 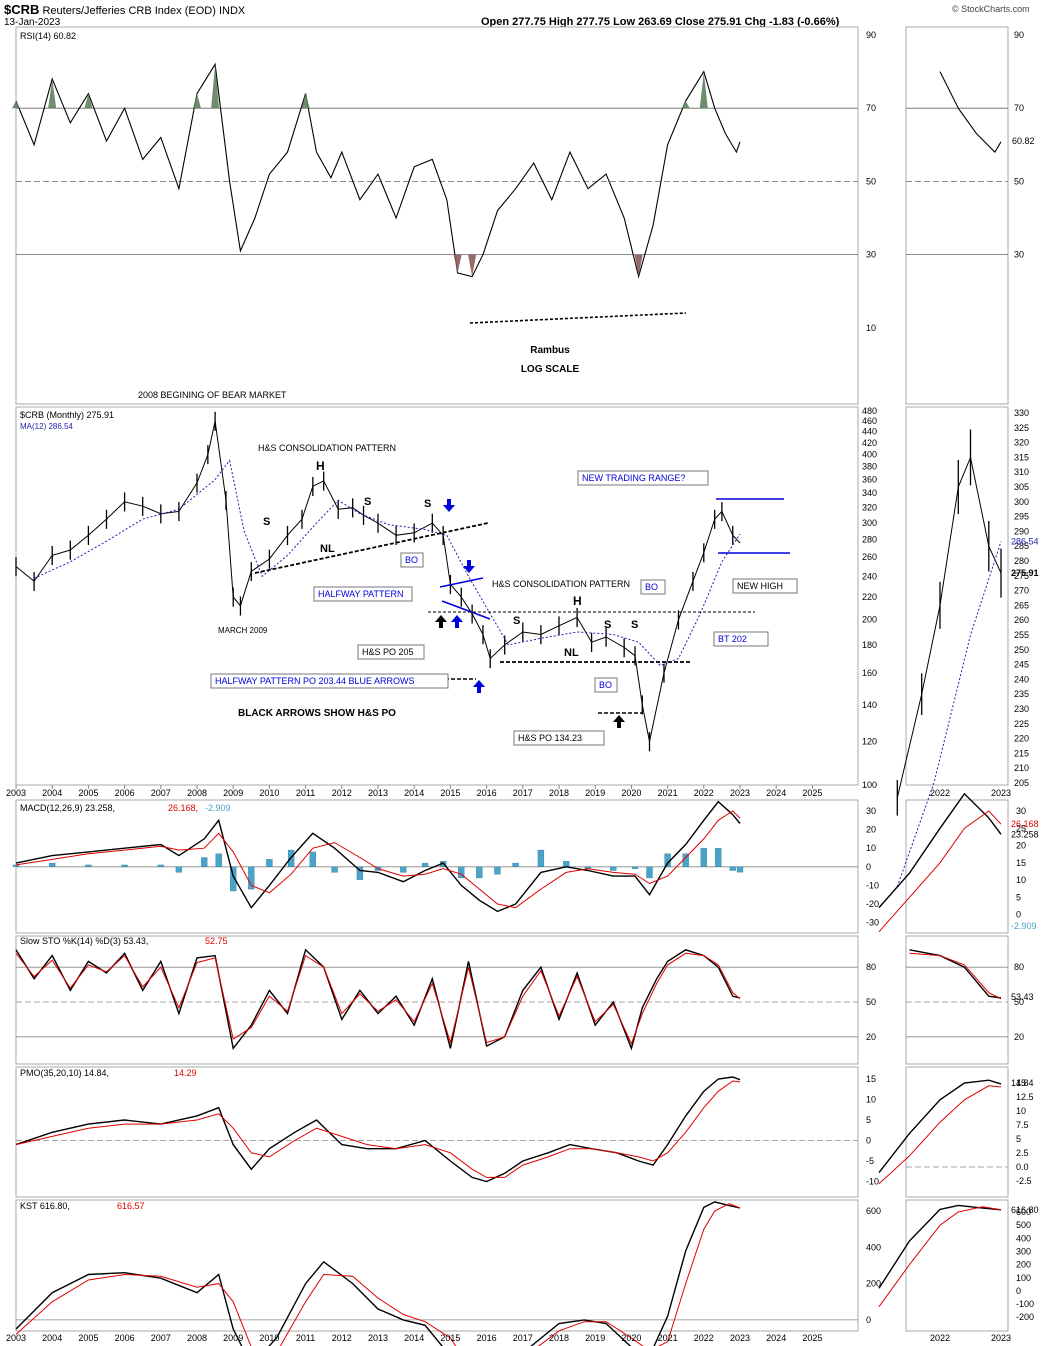 What do you see at coordinates (871, 830) in the screenshot?
I see `macd-tick-20: 20` at bounding box center [871, 830].